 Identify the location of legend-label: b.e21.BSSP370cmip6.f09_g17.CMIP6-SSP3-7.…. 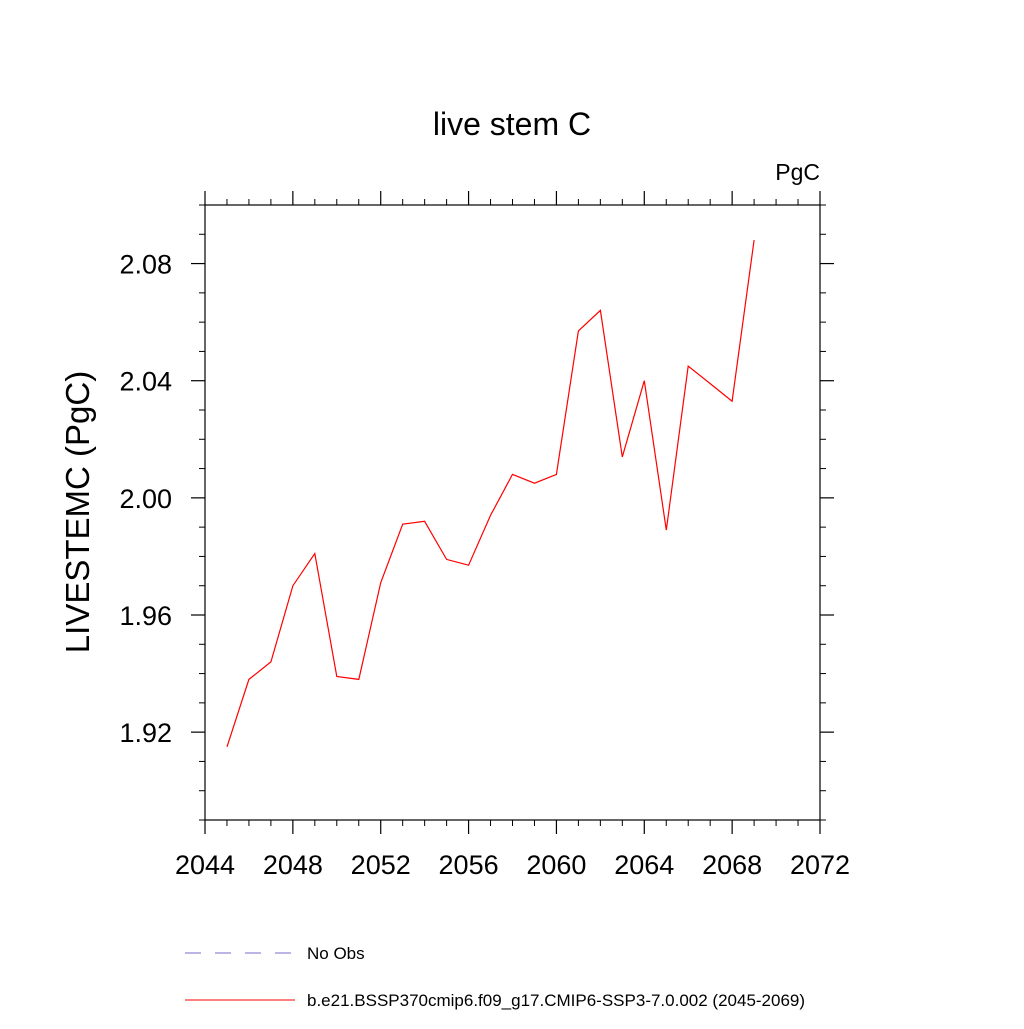
(556, 1000).